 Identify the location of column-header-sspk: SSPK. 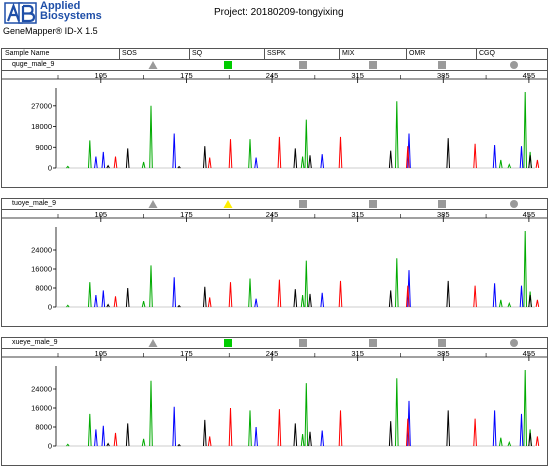
(276, 53).